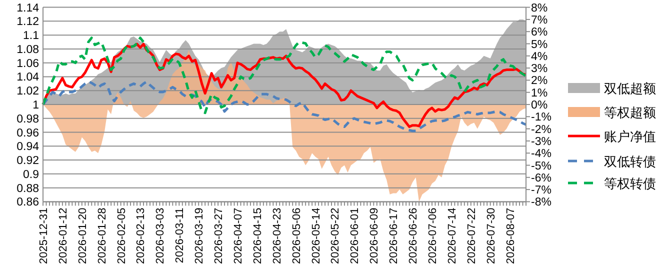 Image resolution: width=667 pixels, height=276 pixels. Describe the element at coordinates (316, 236) in the screenshot. I see `x-tick-label: 2026-05-14` at that location.